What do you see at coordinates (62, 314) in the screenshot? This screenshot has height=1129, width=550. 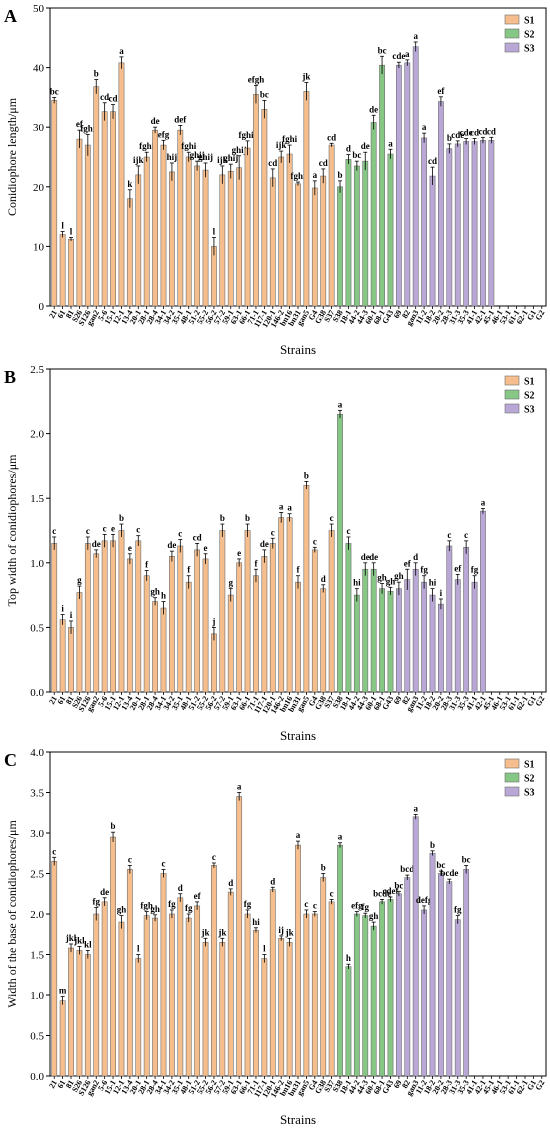 I see `x-tick-label: 61` at bounding box center [62, 314].